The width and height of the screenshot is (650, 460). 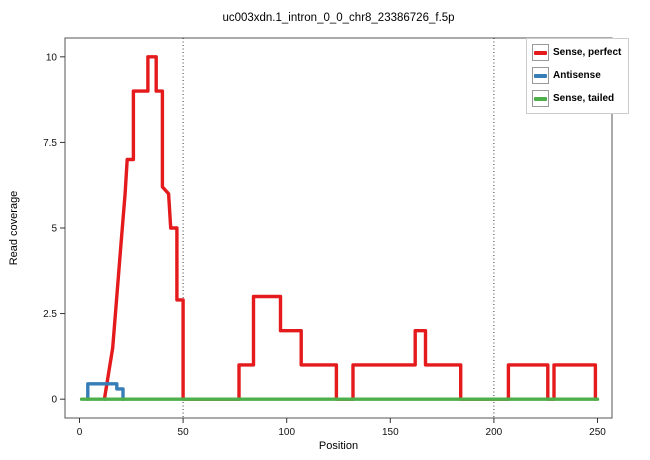 I want to click on legend-label: Sense, perfect, so click(x=587, y=52).